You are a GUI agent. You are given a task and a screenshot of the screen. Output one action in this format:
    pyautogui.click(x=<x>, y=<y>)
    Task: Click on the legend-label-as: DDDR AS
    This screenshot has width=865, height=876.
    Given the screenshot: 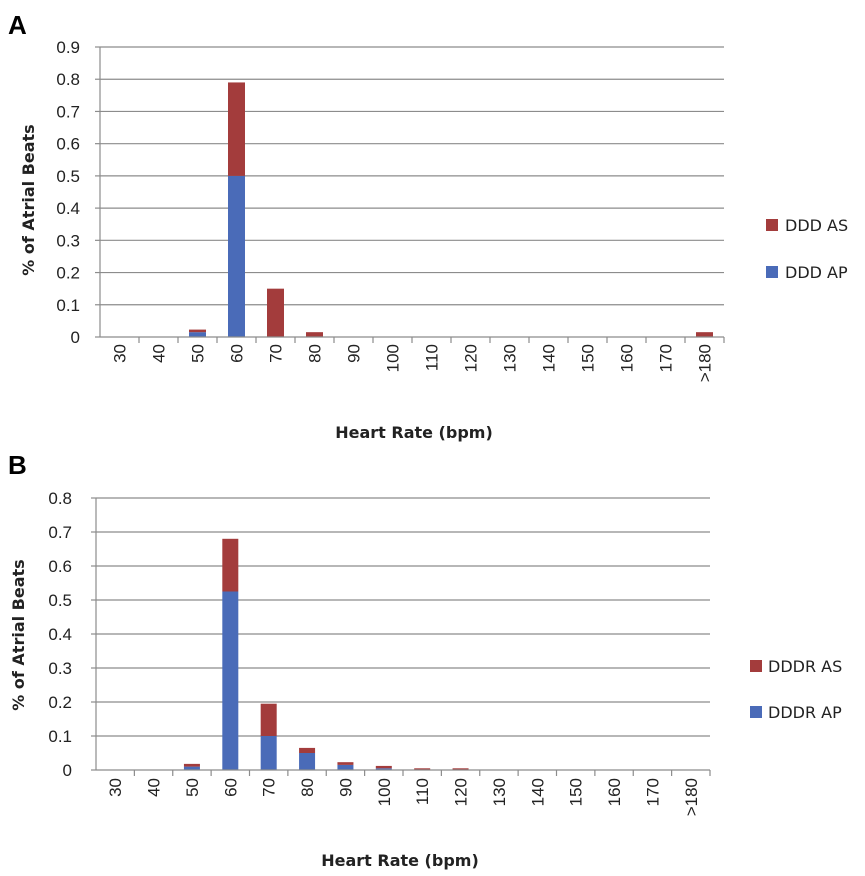 What is the action you would take?
    pyautogui.click(x=805, y=666)
    